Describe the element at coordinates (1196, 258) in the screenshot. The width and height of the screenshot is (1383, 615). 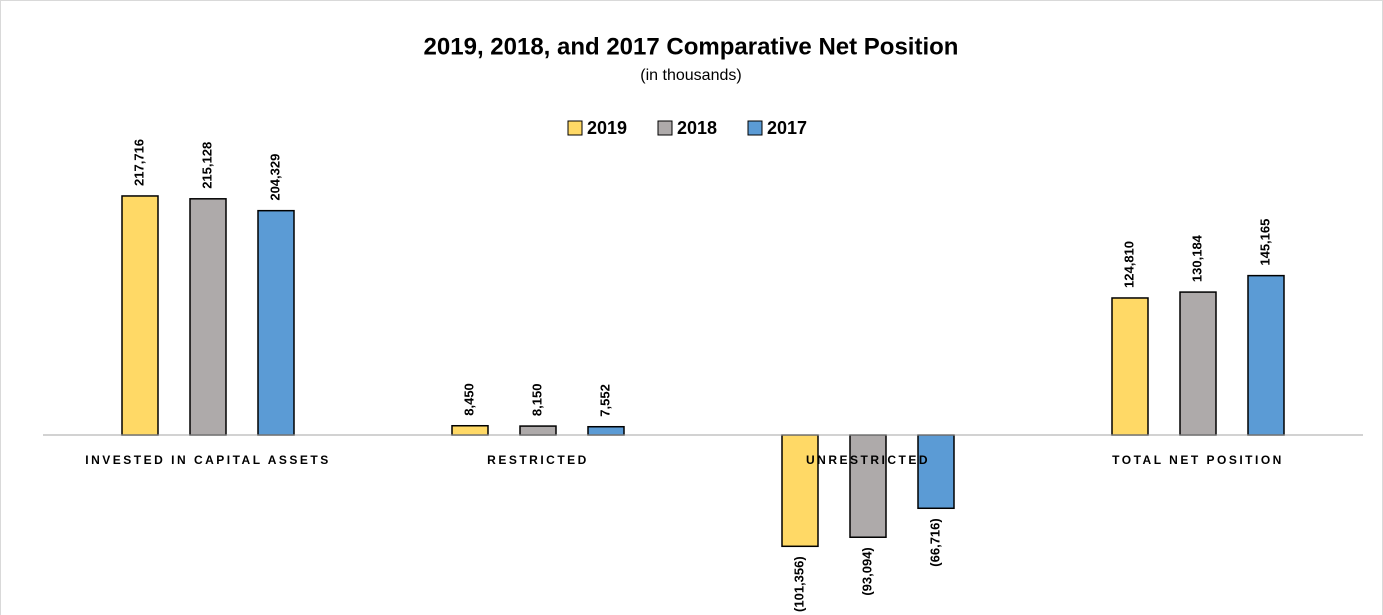
I see `value-label: 130,184` at that location.